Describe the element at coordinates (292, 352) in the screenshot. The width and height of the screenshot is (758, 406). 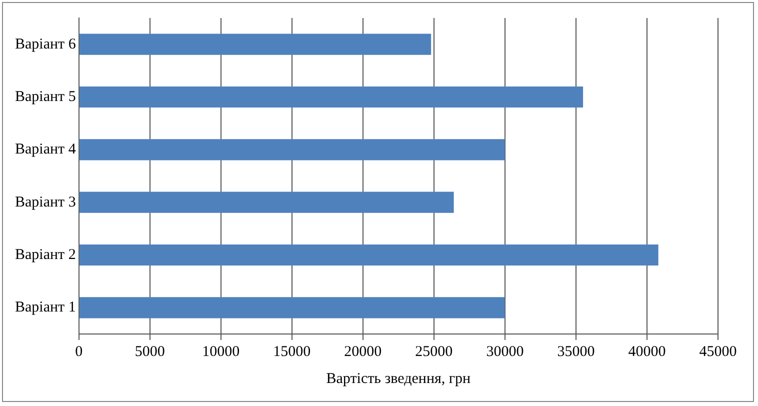
I see `x-tick-label: 15000` at that location.